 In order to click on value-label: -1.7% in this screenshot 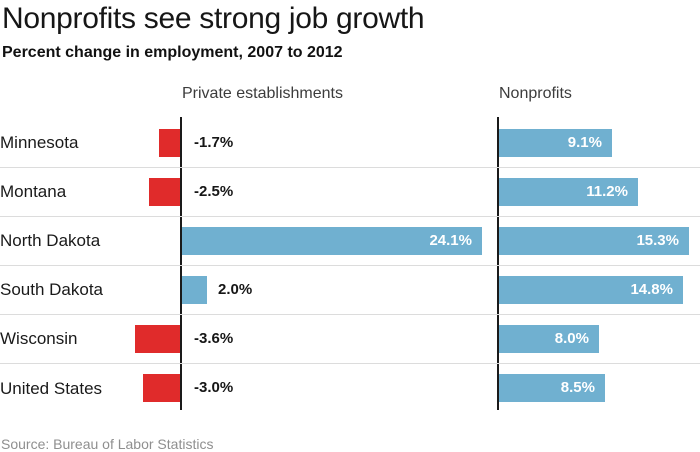, I will do `click(214, 142)`.